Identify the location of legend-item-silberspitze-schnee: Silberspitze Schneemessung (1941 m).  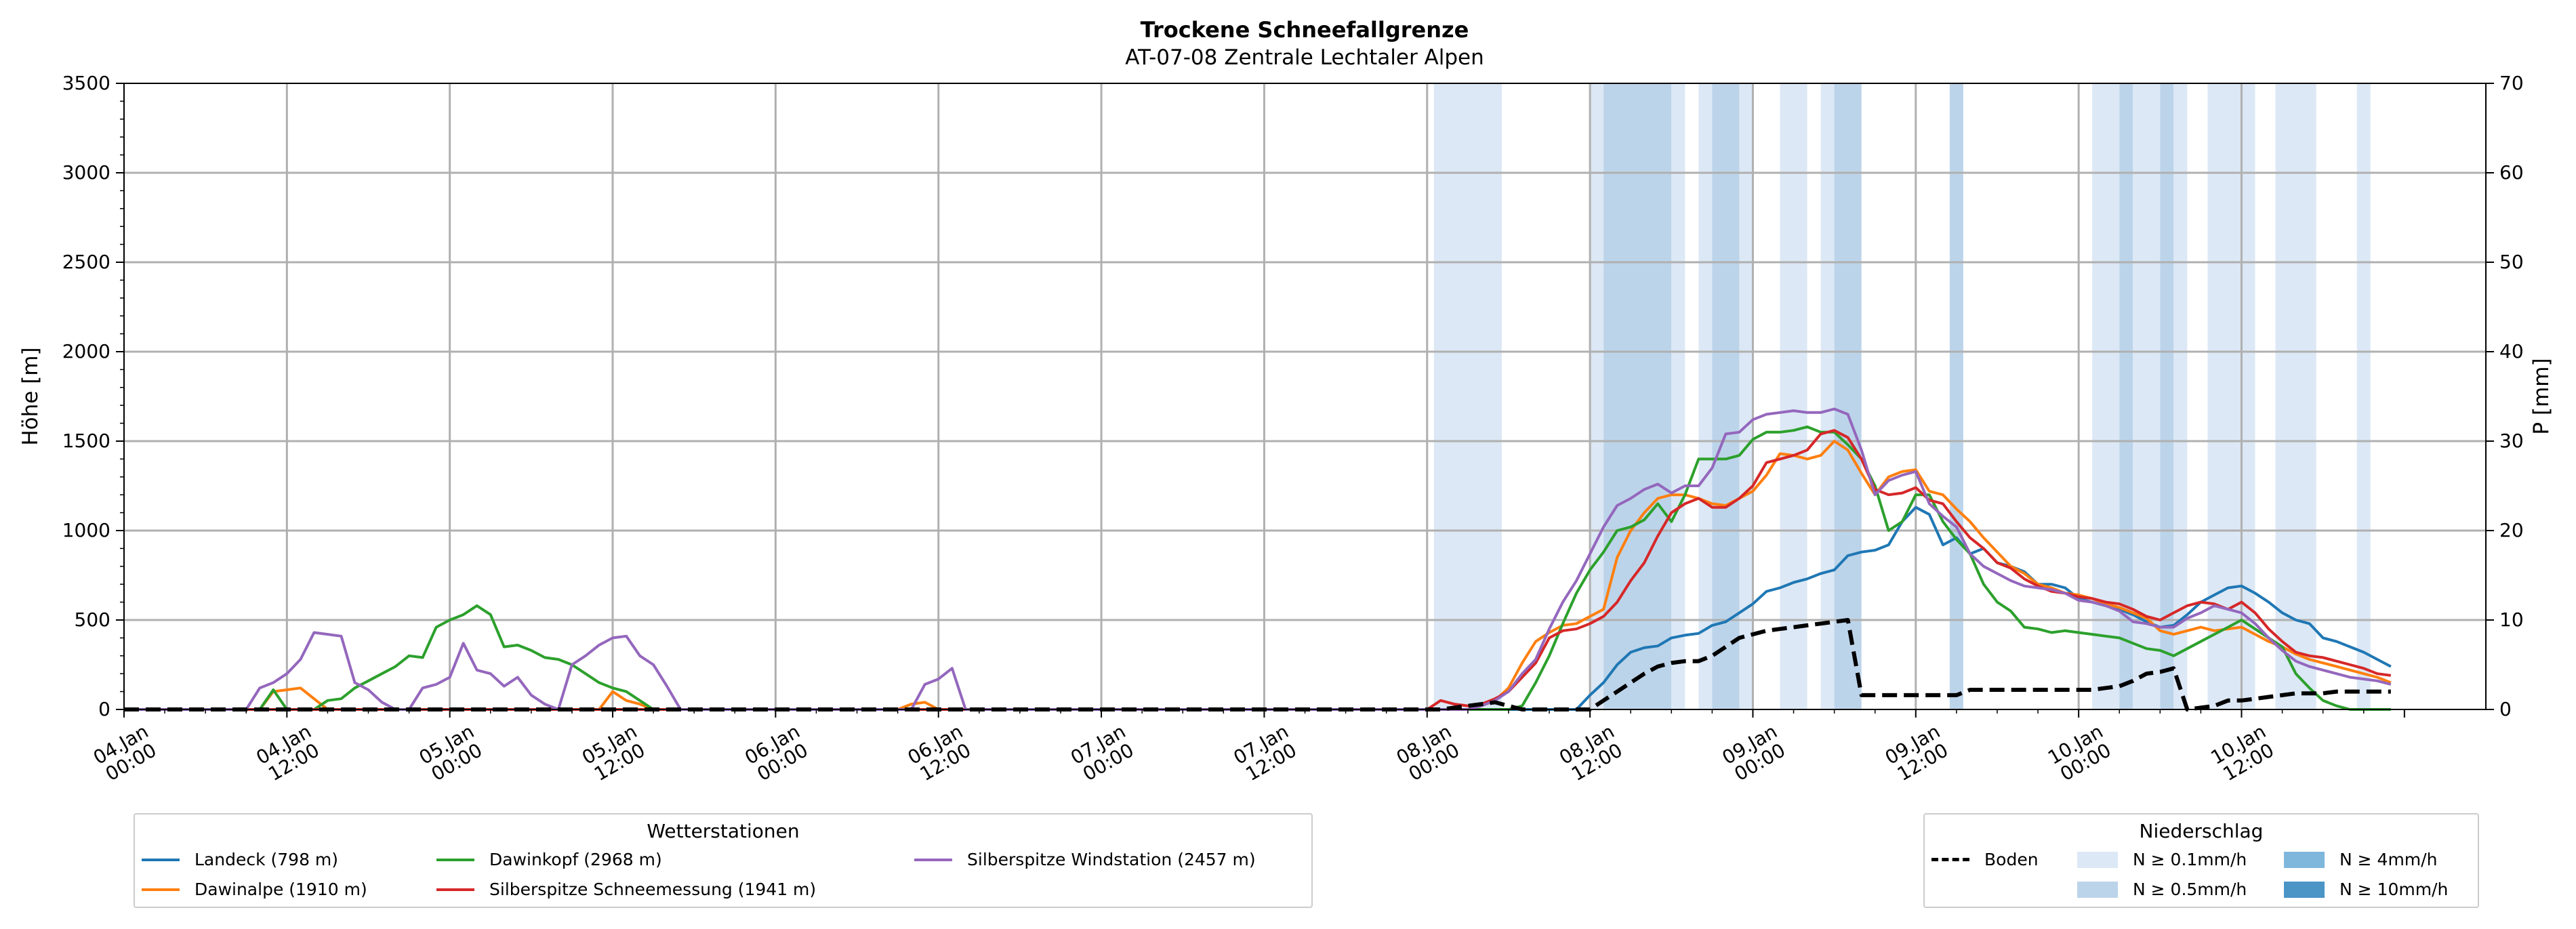
(626, 890).